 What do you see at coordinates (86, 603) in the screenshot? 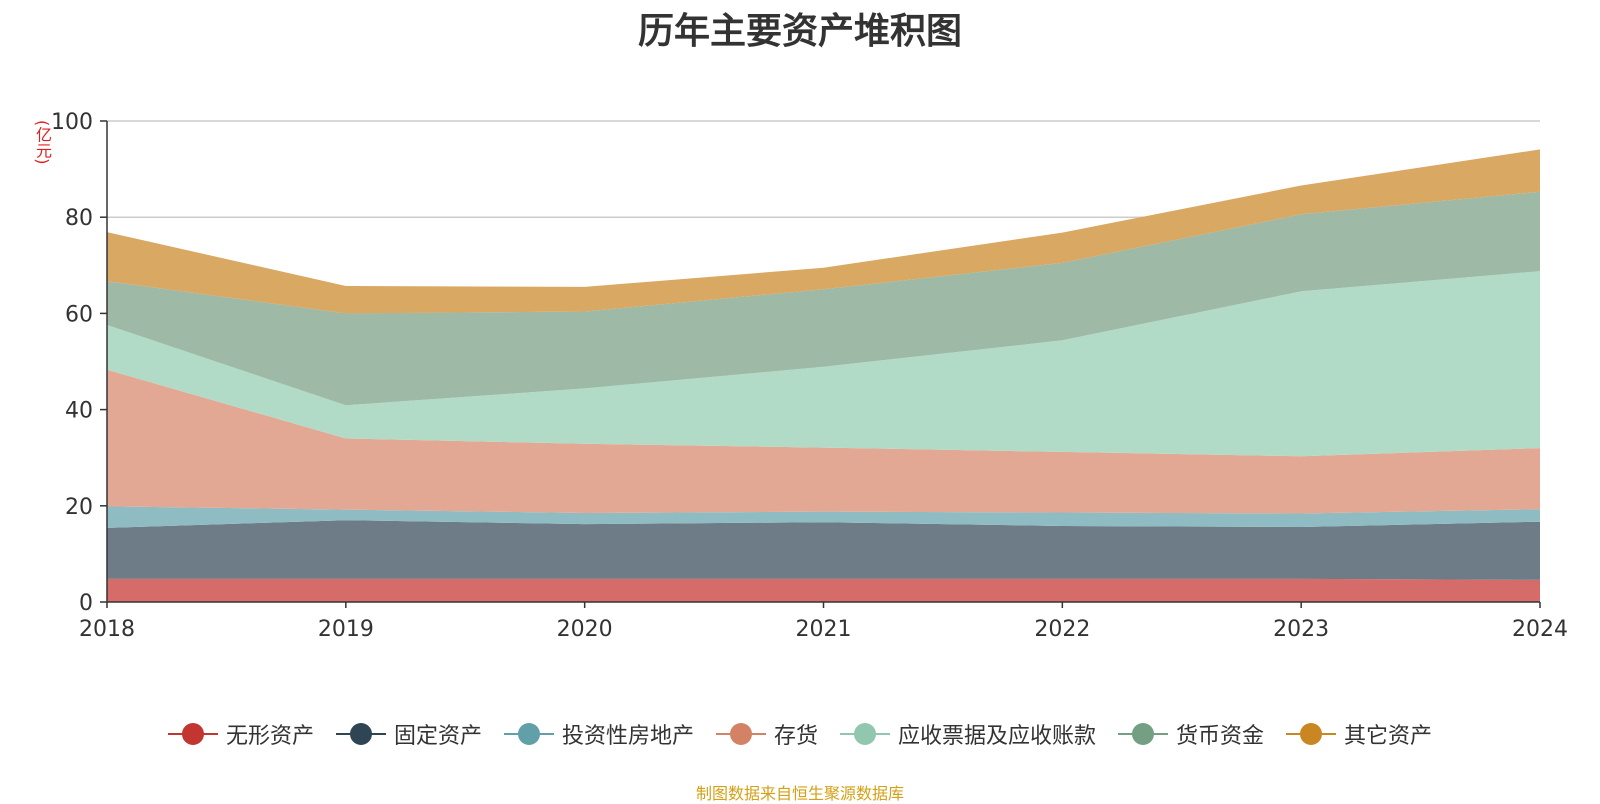
I see `y-tick-label: 0` at bounding box center [86, 603].